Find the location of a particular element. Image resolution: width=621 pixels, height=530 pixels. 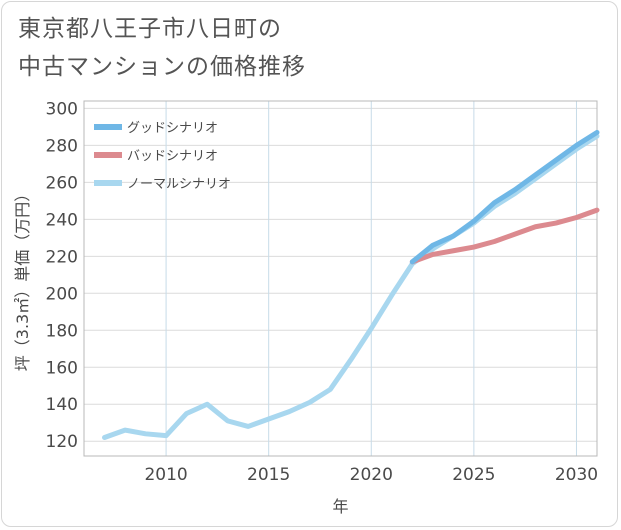

chart-title-line1: 東京都八王子市八日町の is located at coordinates (150, 29).